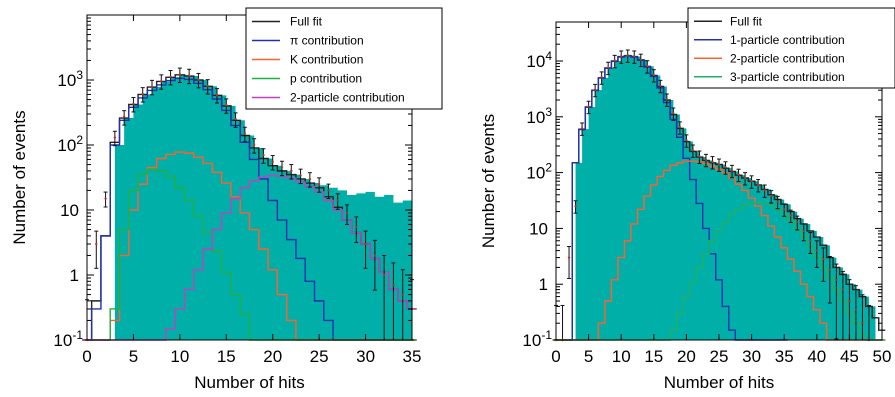 Image resolution: width=895 pixels, height=397 pixels. Describe the element at coordinates (538, 228) in the screenshot. I see `y-tick-label: 10` at that location.